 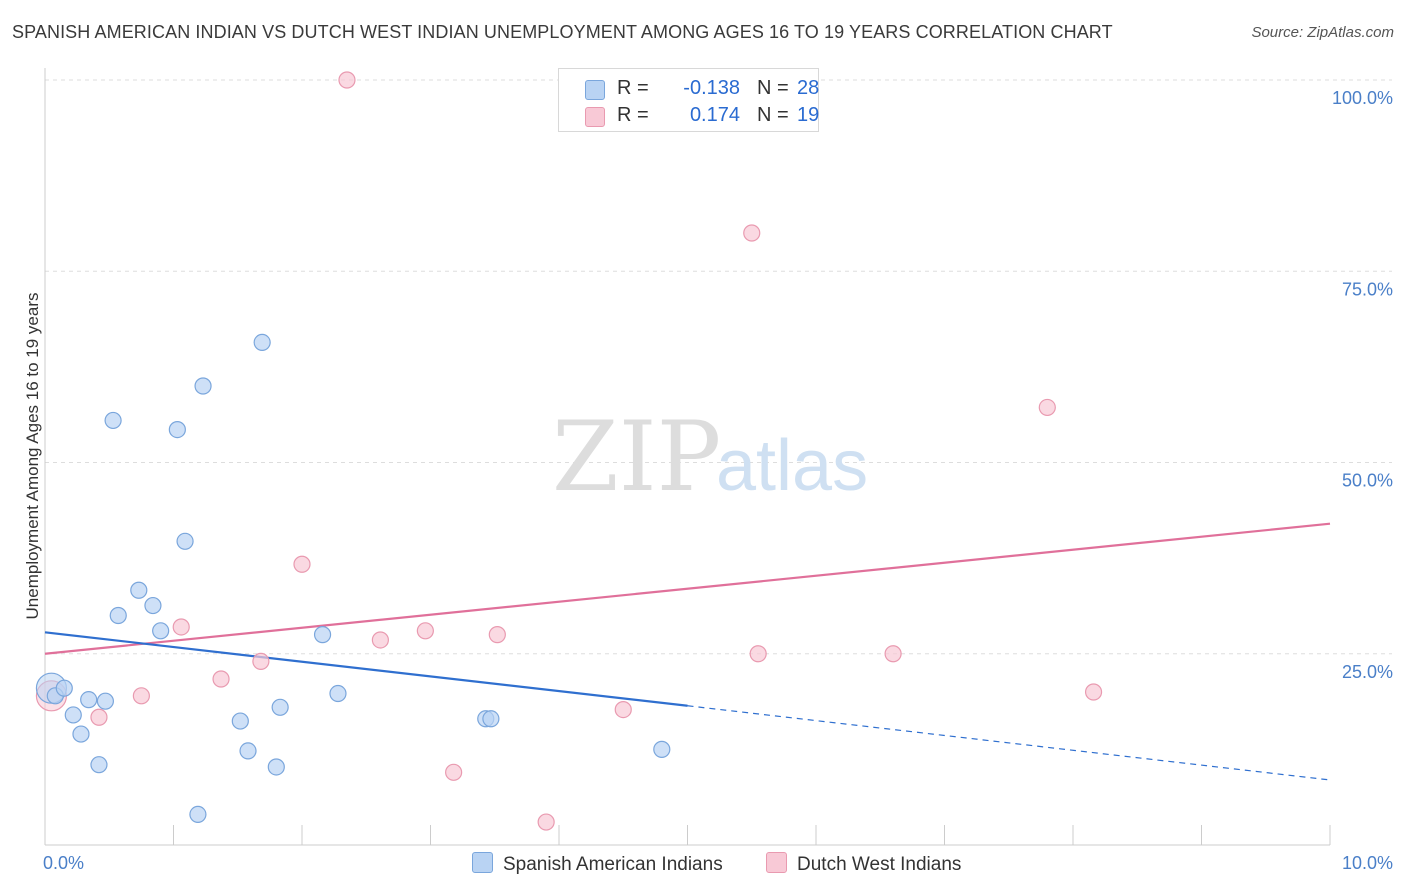 What do you see at coordinates (1367, 481) in the screenshot?
I see `y-tick-label: 50.0%` at bounding box center [1367, 481].